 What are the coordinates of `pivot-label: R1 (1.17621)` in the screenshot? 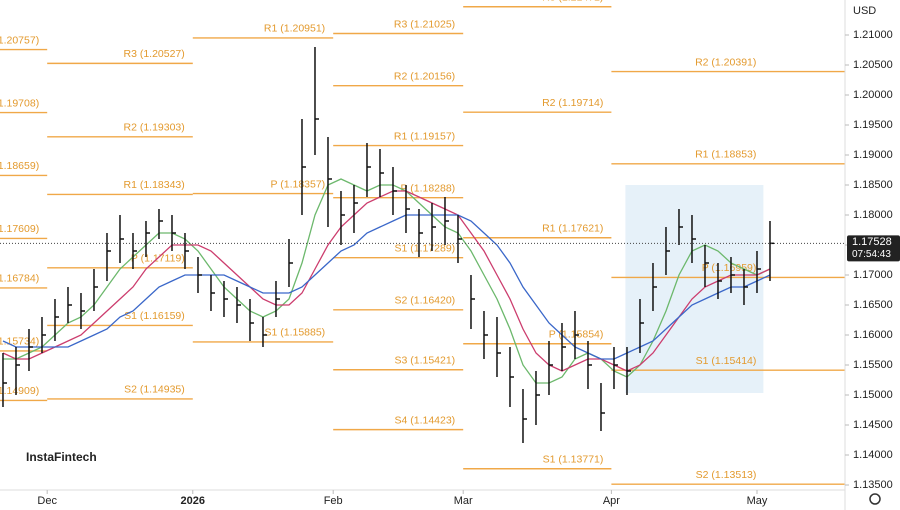 It's located at (572, 229).